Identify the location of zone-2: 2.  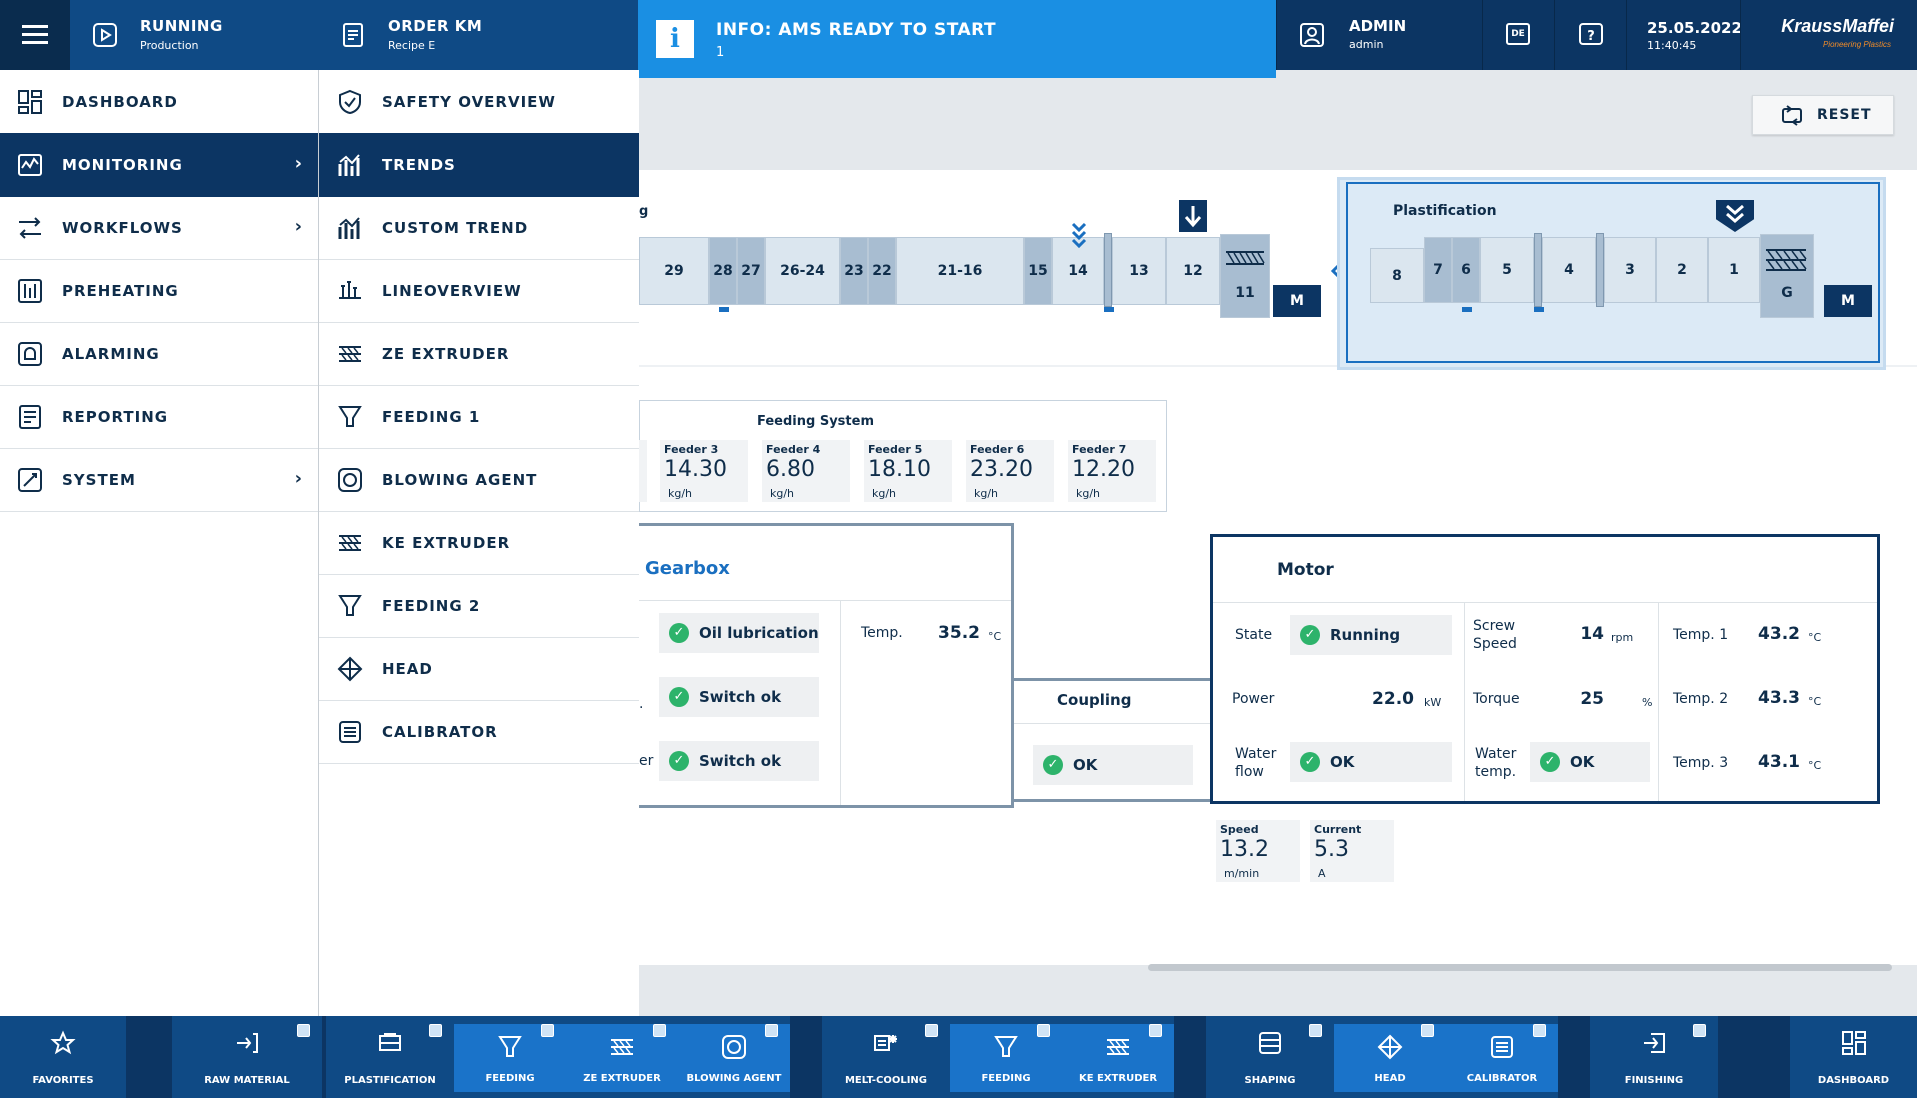
(1682, 270).